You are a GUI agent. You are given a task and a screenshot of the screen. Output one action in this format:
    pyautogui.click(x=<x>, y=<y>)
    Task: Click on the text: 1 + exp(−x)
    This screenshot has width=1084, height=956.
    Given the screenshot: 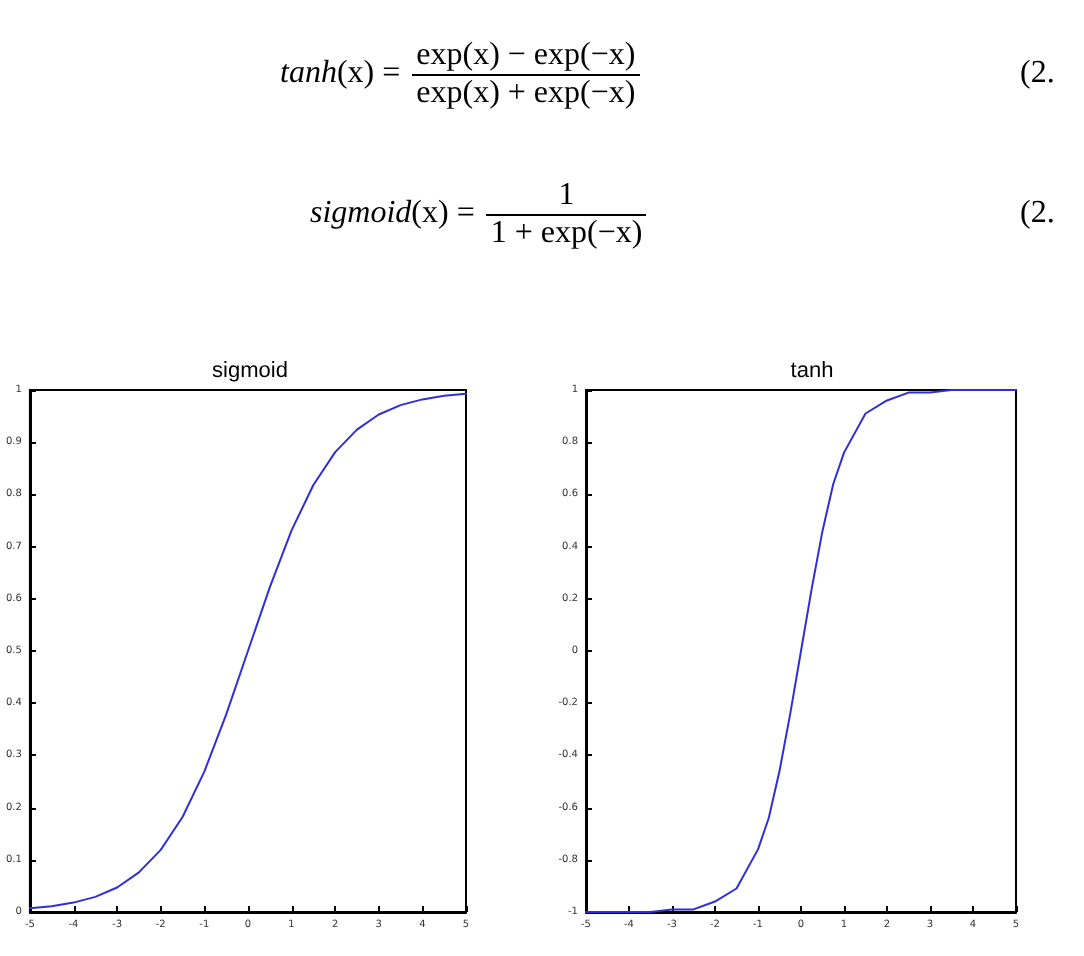 What is the action you would take?
    pyautogui.click(x=566, y=232)
    